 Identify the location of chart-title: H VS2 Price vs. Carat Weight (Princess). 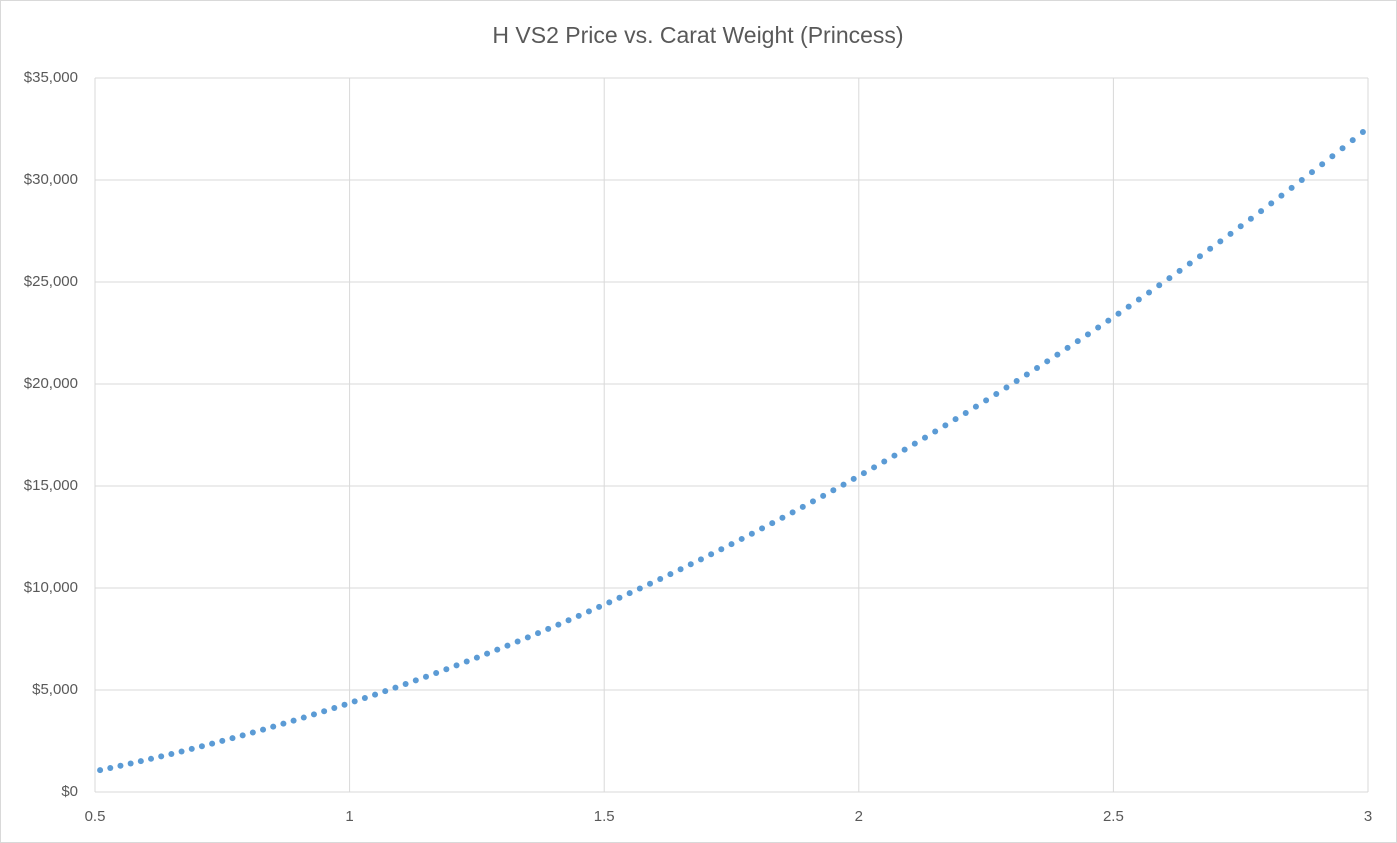
(697, 35).